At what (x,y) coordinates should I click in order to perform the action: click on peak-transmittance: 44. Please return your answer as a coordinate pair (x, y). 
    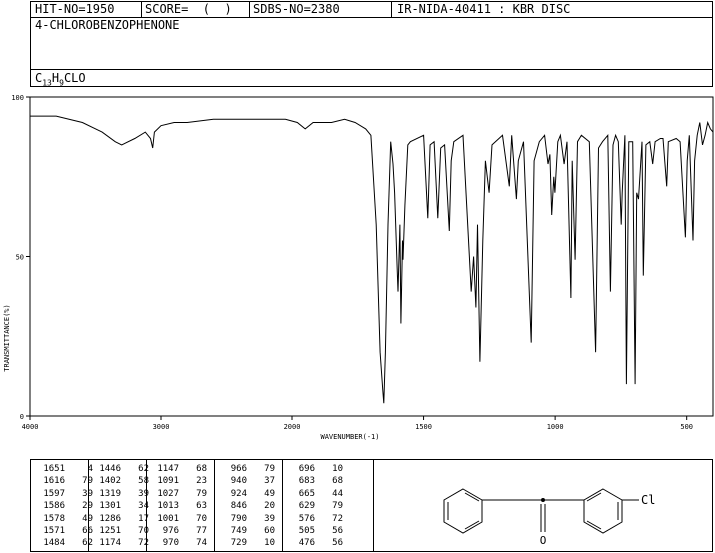
    Looking at the image, I should click on (337, 493).